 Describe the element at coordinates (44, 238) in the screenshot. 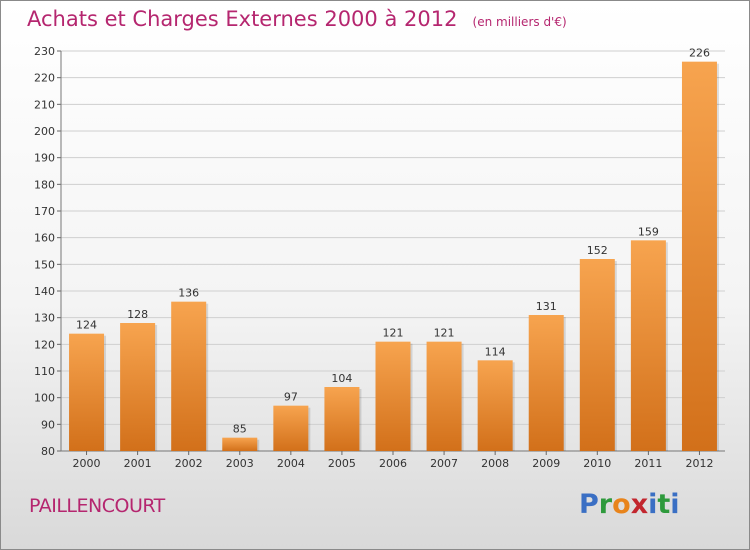

I see `y-tick-label: 160` at that location.